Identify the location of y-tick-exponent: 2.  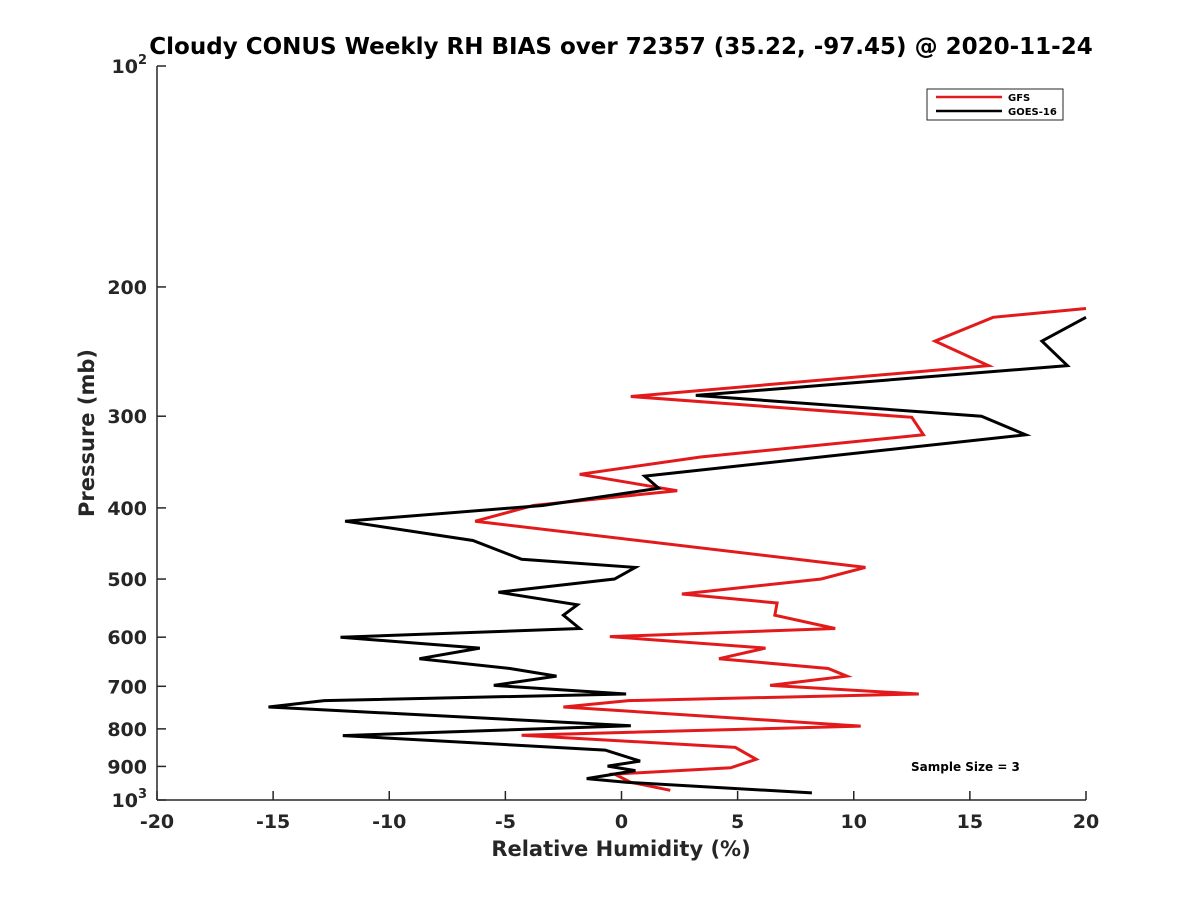
(142, 60).